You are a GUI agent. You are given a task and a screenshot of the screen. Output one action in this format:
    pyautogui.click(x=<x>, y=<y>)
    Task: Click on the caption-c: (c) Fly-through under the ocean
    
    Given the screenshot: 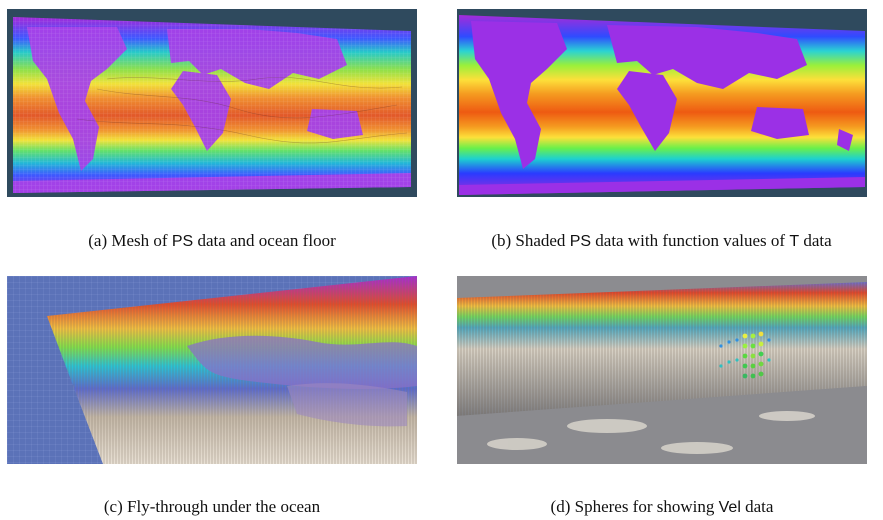 What is the action you would take?
    pyautogui.click(x=212, y=507)
    